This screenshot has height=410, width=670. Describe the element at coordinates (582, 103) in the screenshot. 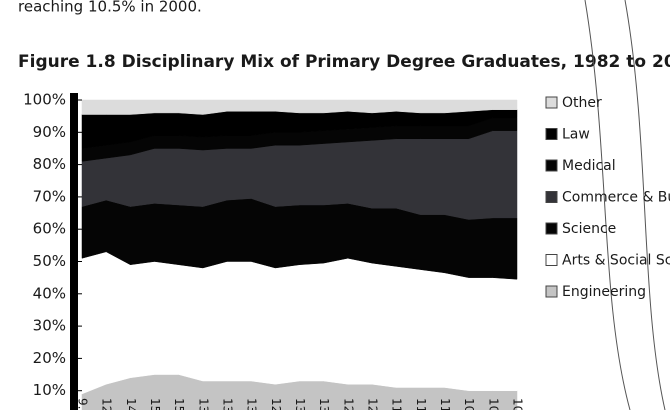

I see `legend-label: Other` at that location.